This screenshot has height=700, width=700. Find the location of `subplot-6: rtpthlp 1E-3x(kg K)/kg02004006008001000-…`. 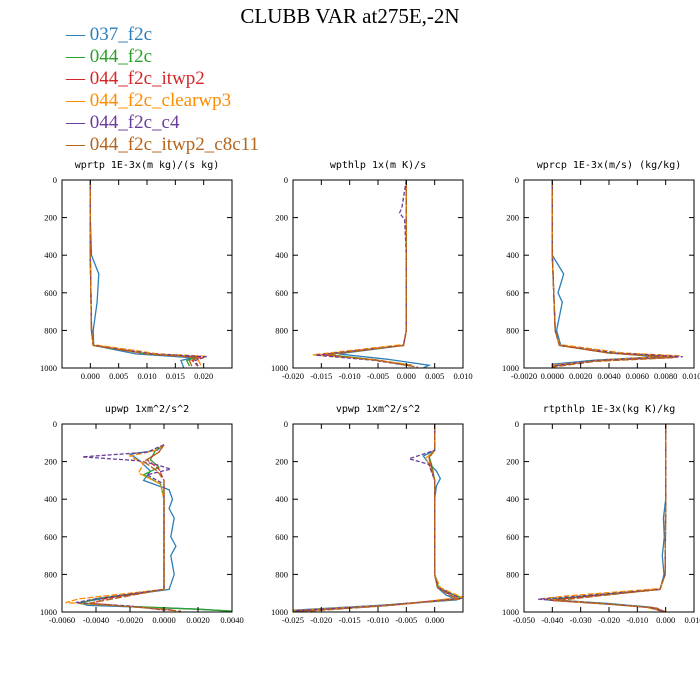

subplot-6: rtpthlp 1E-3x(kg K)/kg02004006008001000-… is located at coordinates (601, 514).